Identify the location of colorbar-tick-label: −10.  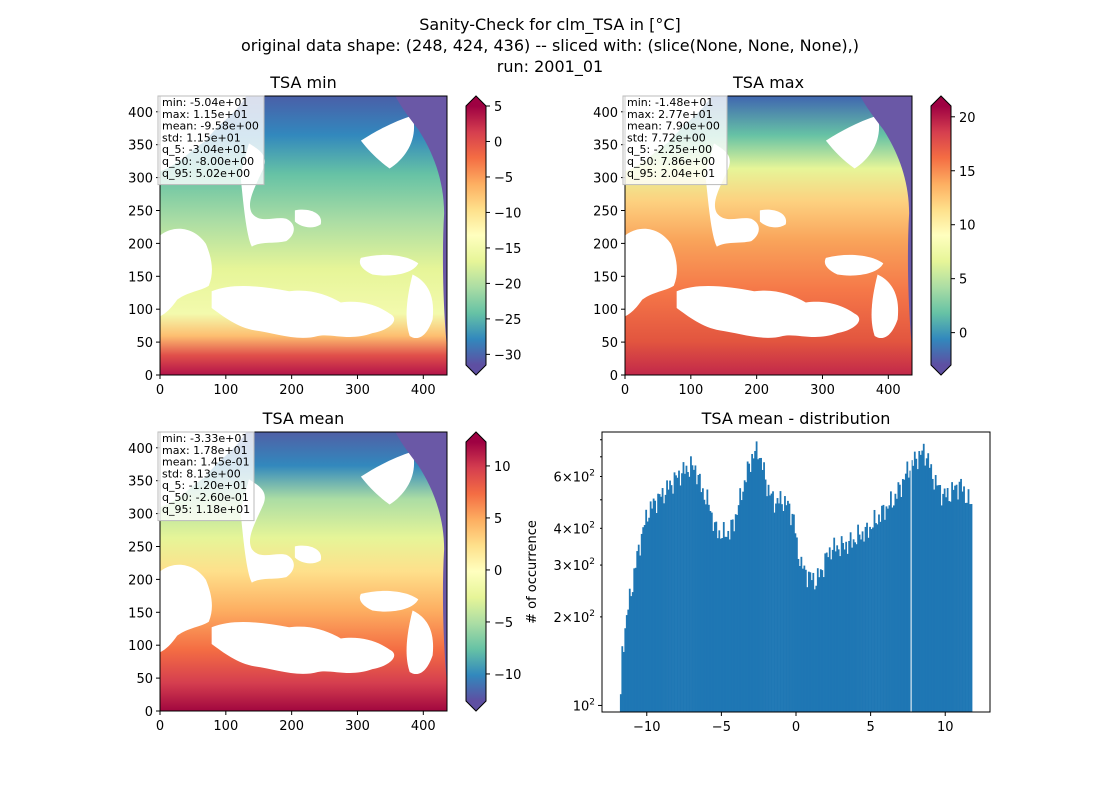
(507, 213).